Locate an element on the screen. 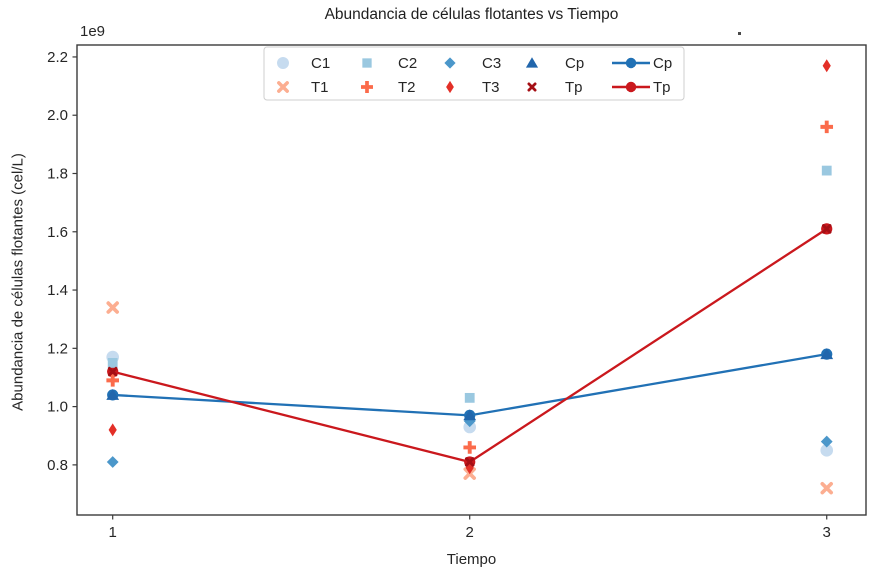 This screenshot has height=582, width=878. x-tick-label: 1 is located at coordinates (113, 532).